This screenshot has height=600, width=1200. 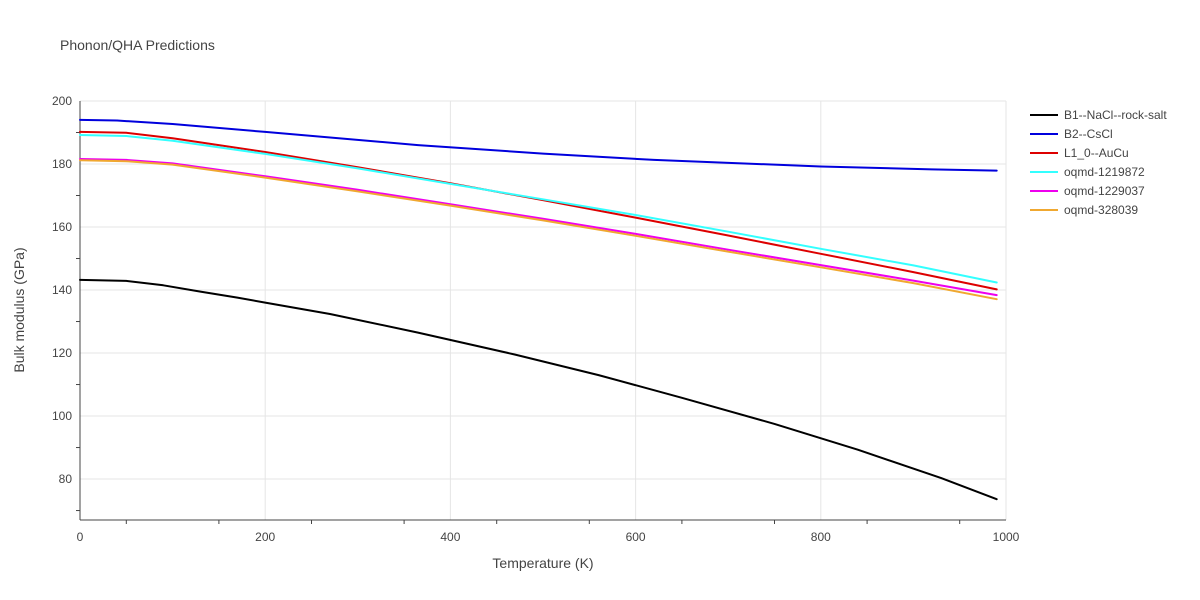 I want to click on y-tick-label: 140, so click(x=62, y=290).